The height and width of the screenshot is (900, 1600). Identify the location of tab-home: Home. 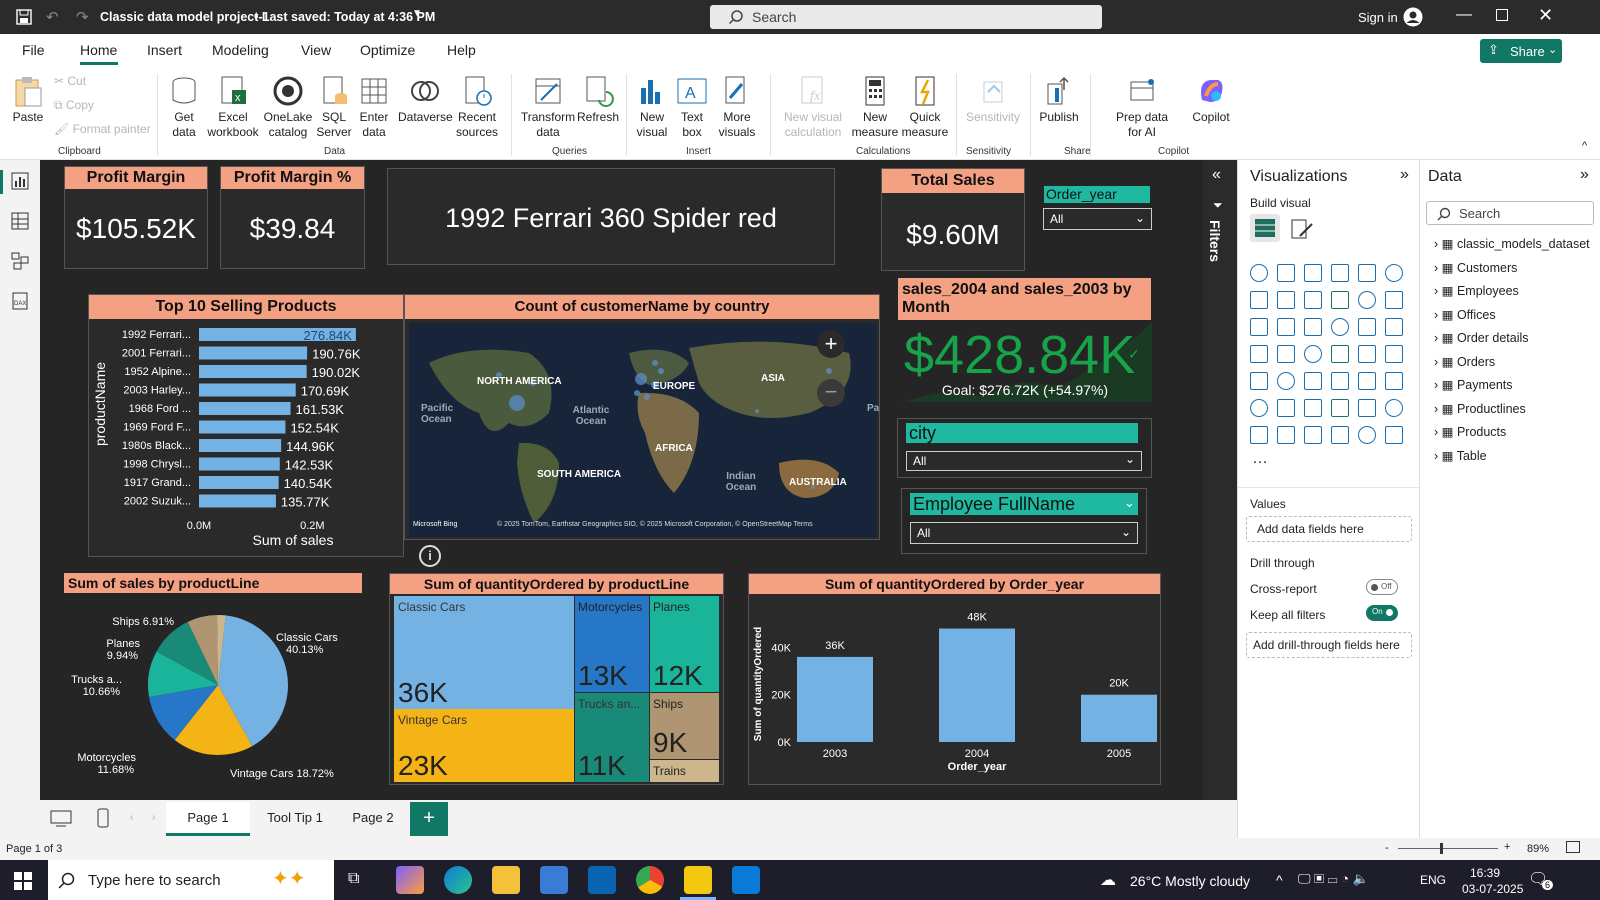
(99, 50).